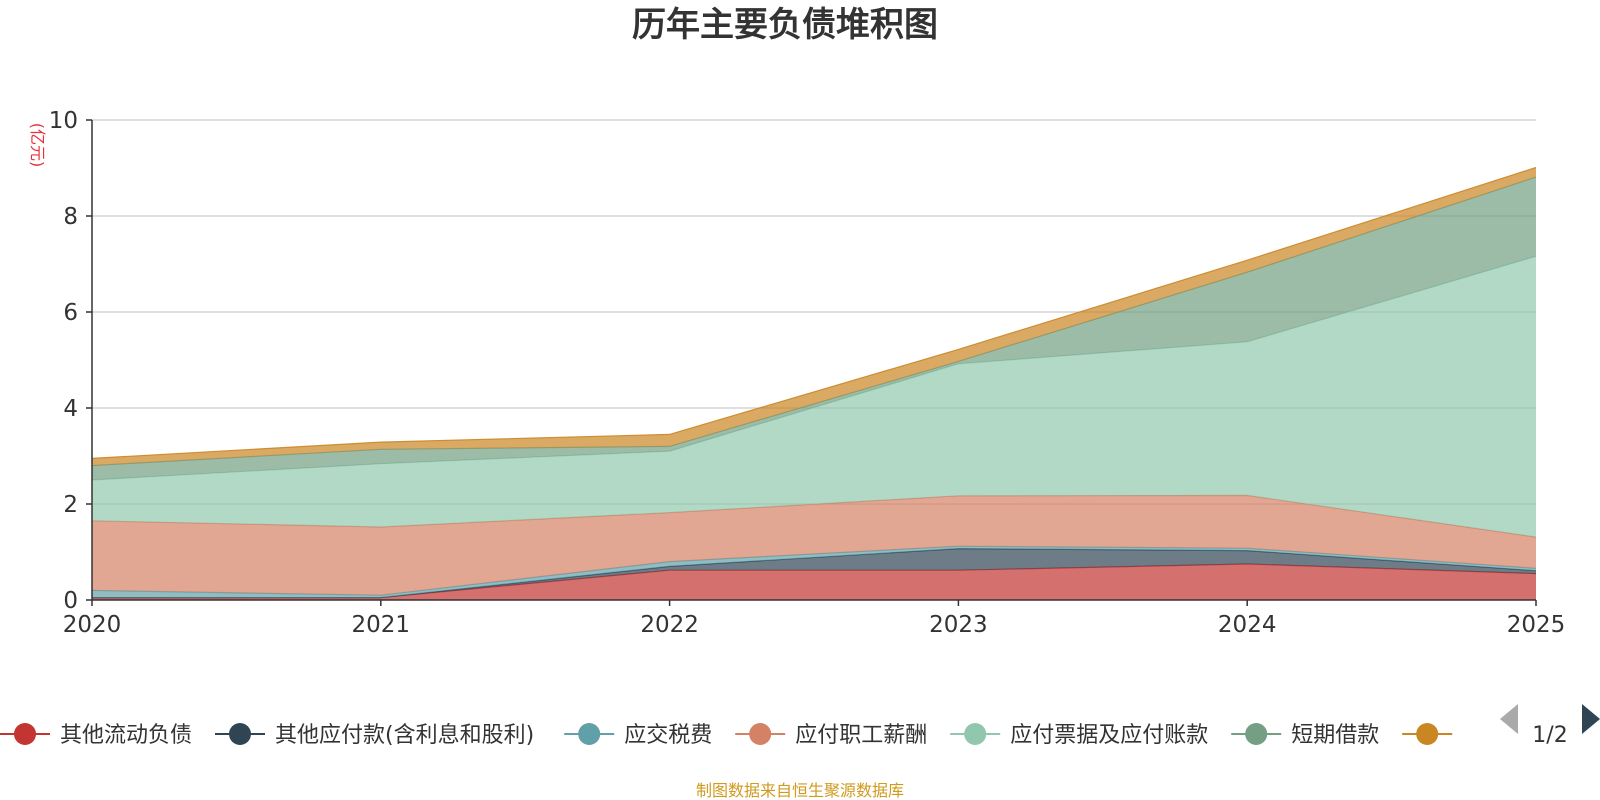  I want to click on y-tick-label-5: 10, so click(63, 121).